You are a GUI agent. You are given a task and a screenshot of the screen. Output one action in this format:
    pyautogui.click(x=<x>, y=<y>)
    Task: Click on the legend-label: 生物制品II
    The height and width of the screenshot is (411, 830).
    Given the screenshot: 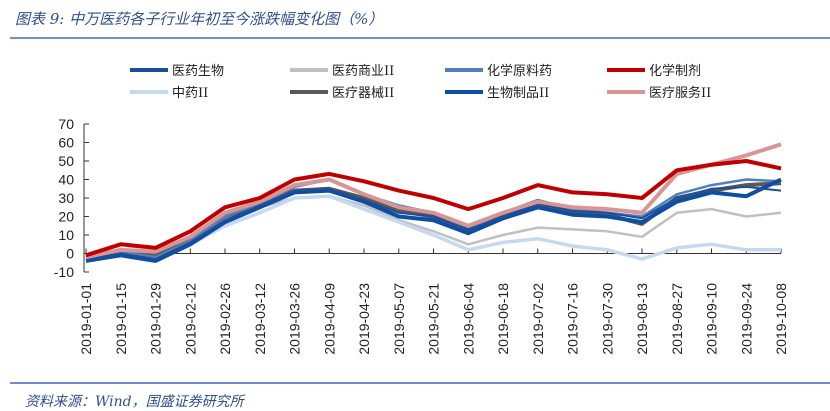 What is the action you would take?
    pyautogui.click(x=518, y=93)
    